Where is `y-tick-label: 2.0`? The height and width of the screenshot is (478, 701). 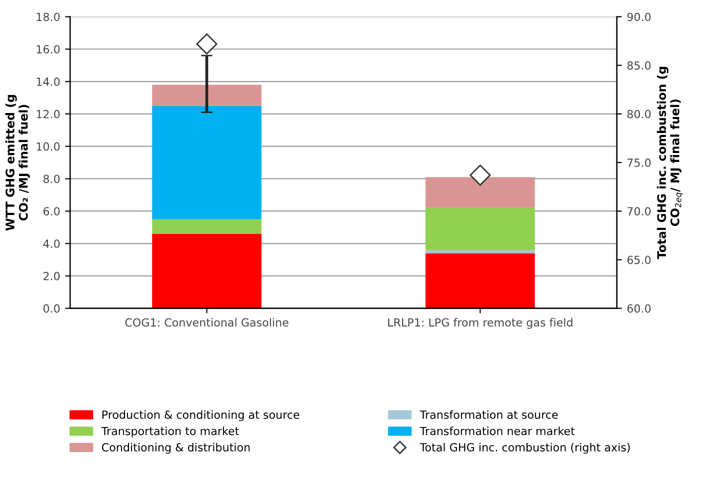 y-tick-label: 2.0 is located at coordinates (52, 276).